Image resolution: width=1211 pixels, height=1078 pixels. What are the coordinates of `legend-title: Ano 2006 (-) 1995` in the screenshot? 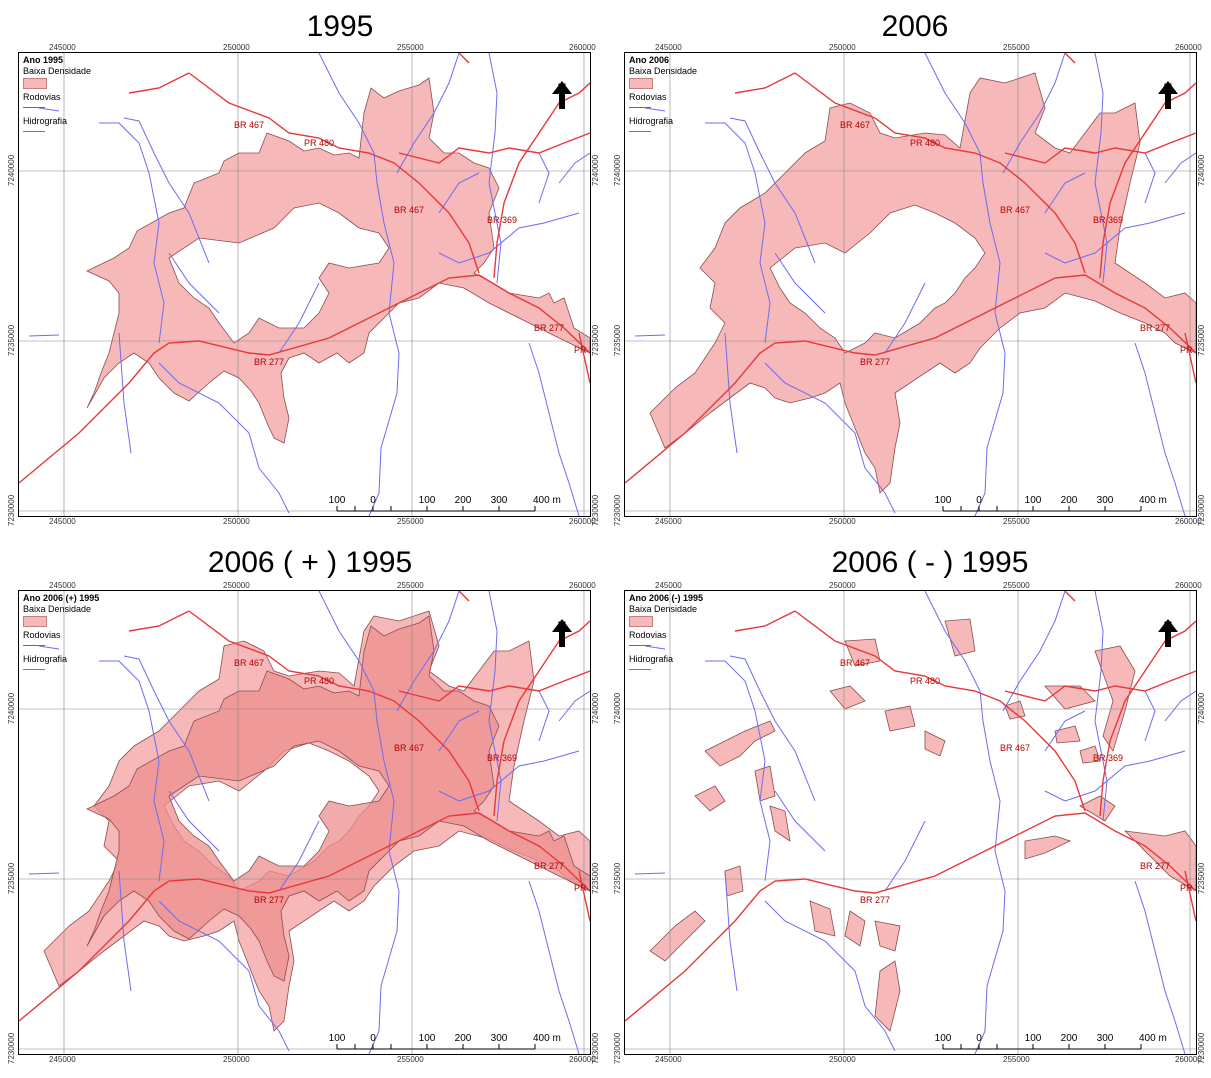 It's located at (666, 598).